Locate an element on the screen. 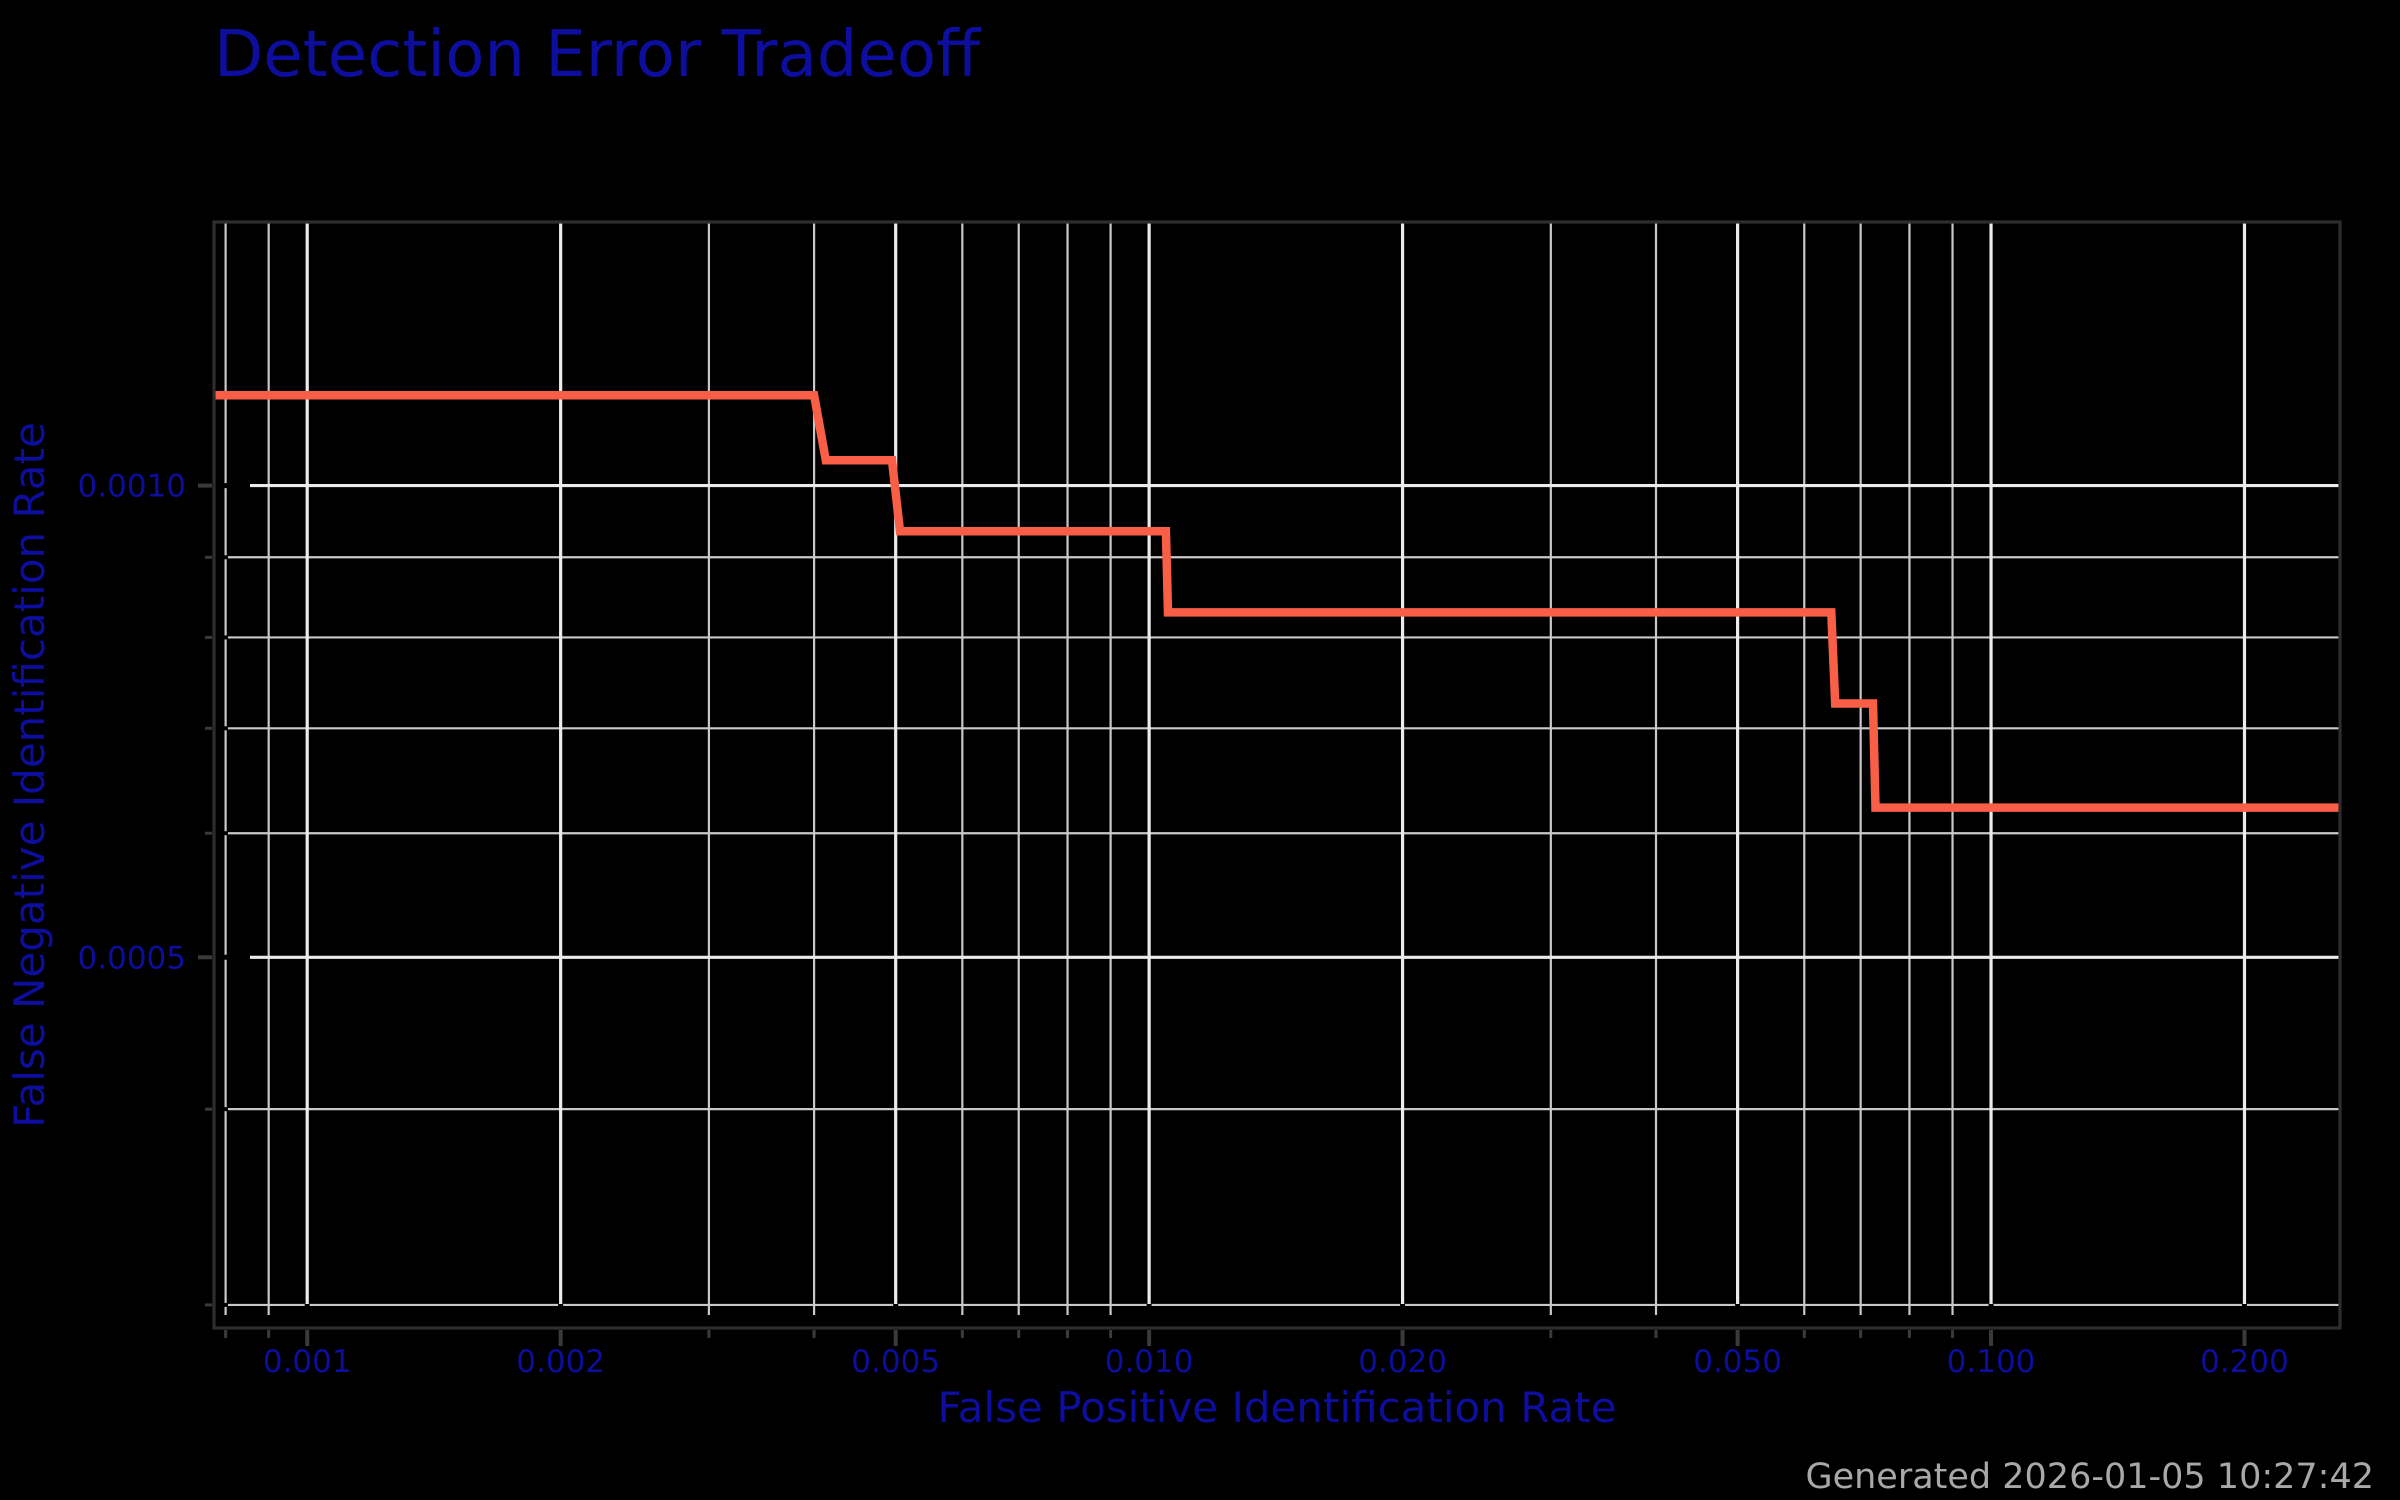  x-tick-label: 0.002 is located at coordinates (560, 1362).